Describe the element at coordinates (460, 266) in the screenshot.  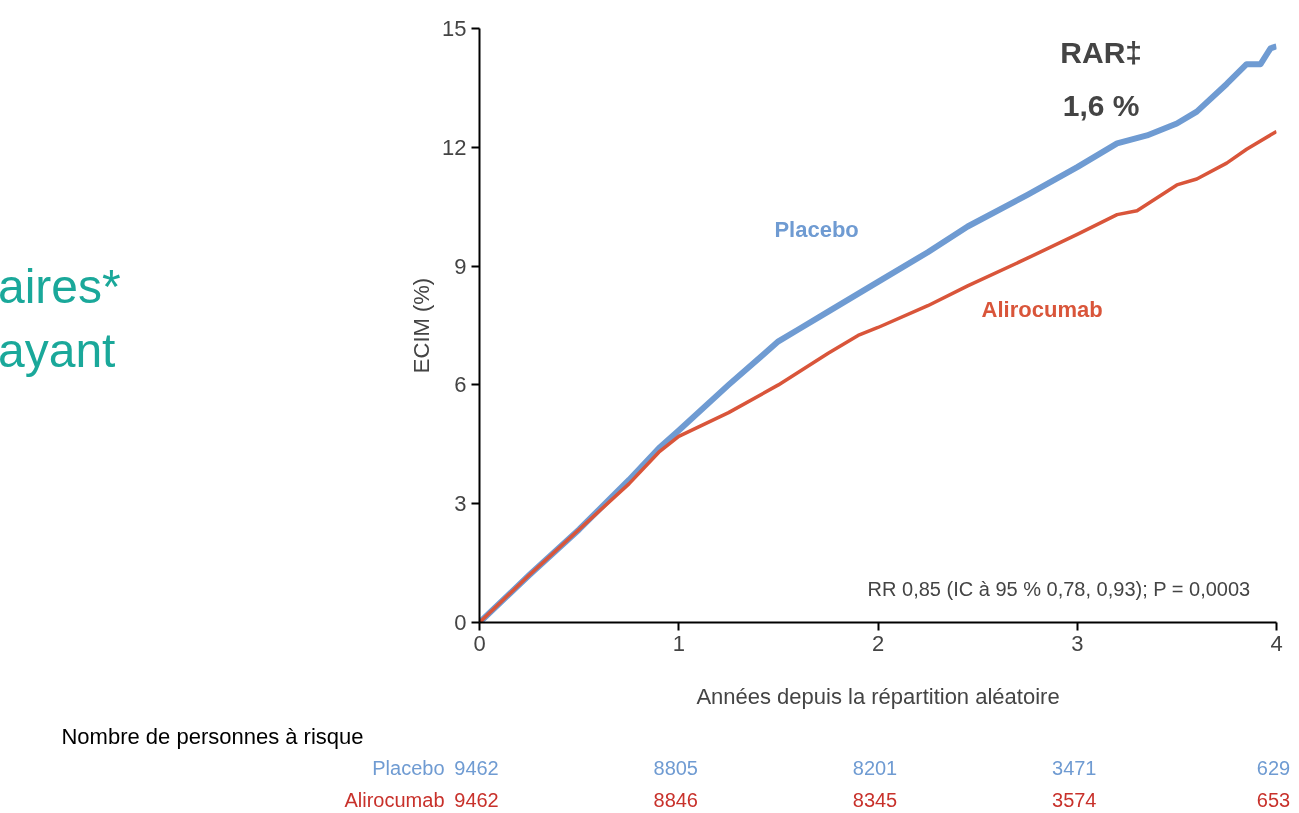
I see `y-tick-label: 9` at that location.